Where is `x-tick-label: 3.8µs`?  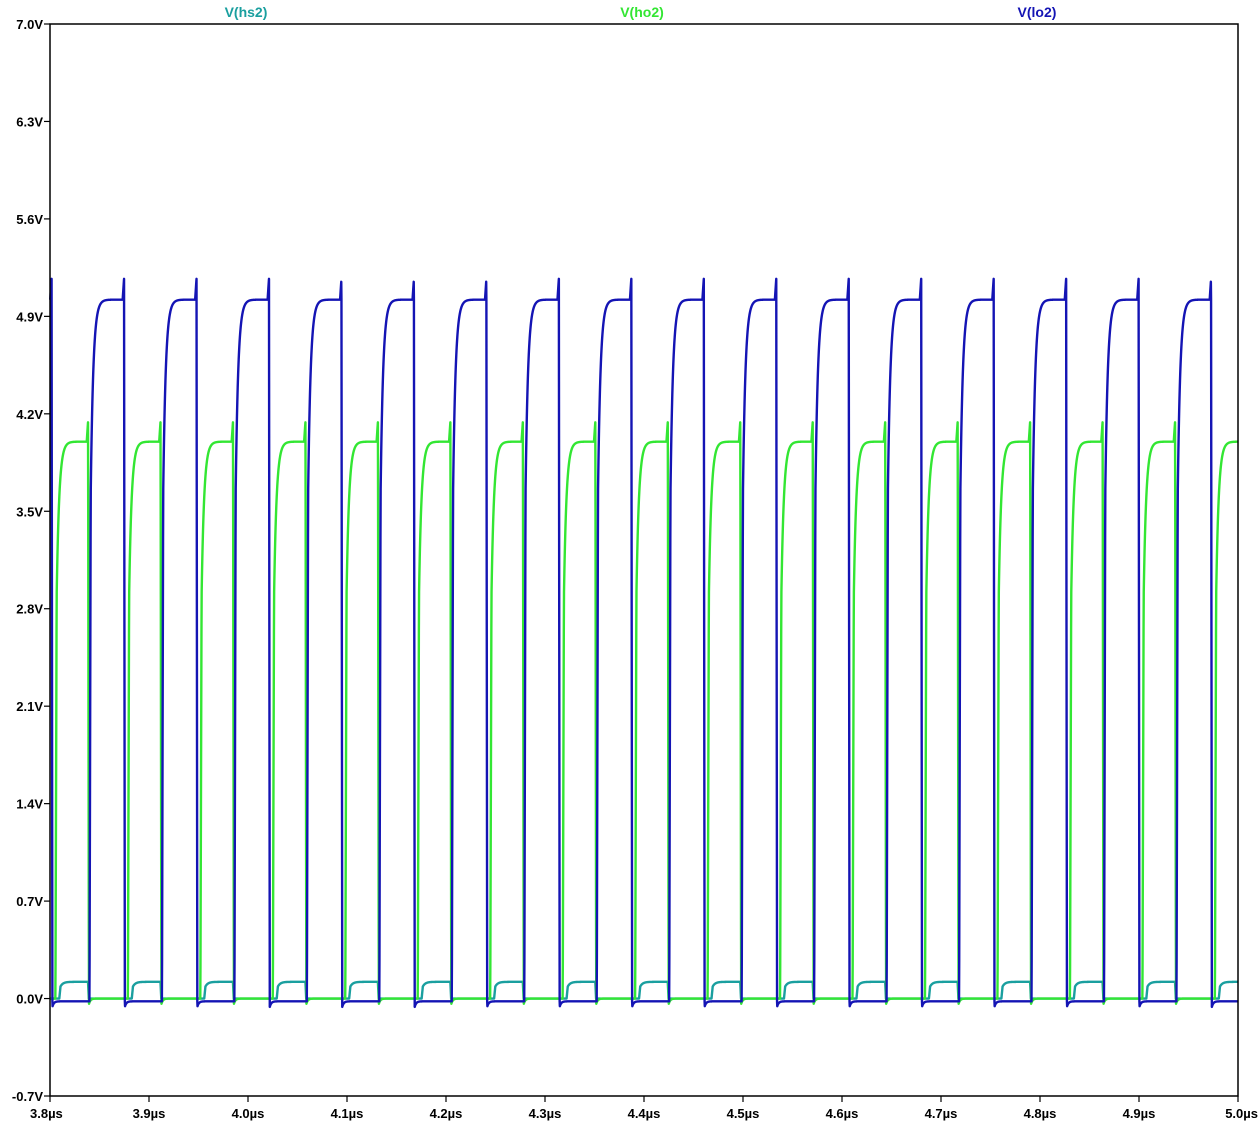 x-tick-label: 3.8µs is located at coordinates (46, 1113).